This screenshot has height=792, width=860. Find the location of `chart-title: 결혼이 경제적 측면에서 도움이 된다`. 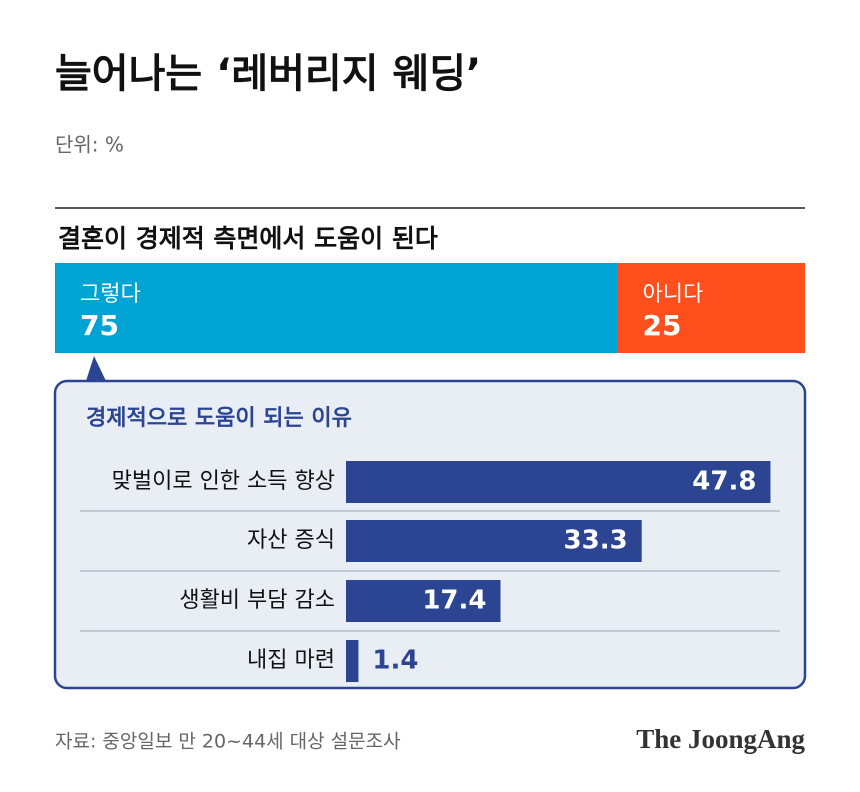

chart-title: 결혼이 경제적 측면에서 도움이 된다 is located at coordinates (248, 238).